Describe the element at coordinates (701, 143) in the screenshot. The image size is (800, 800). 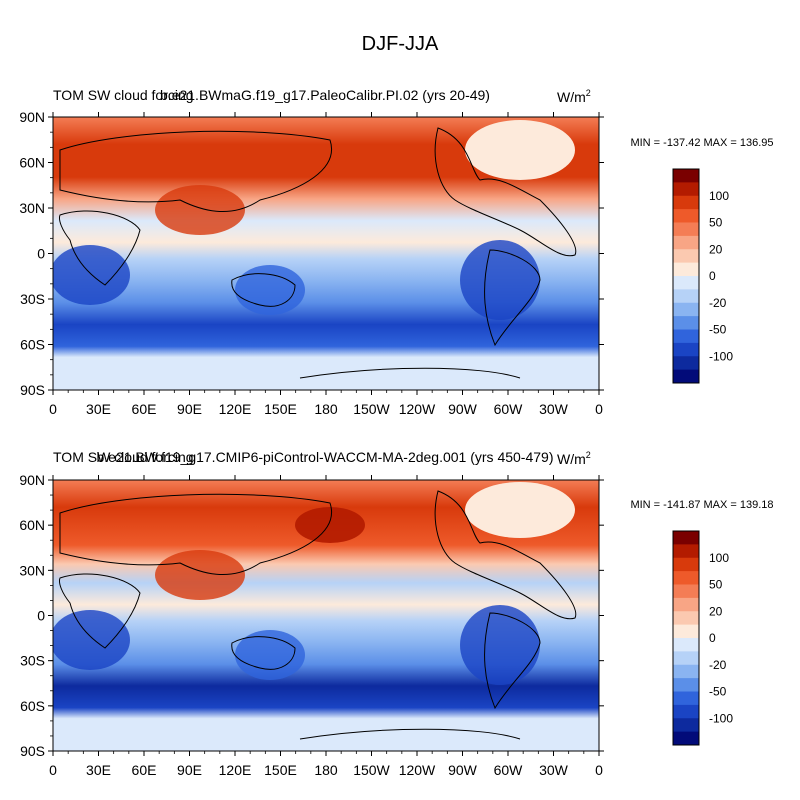
I see `min-max-stats: MIN = -137.42 MAX = 136.95` at that location.